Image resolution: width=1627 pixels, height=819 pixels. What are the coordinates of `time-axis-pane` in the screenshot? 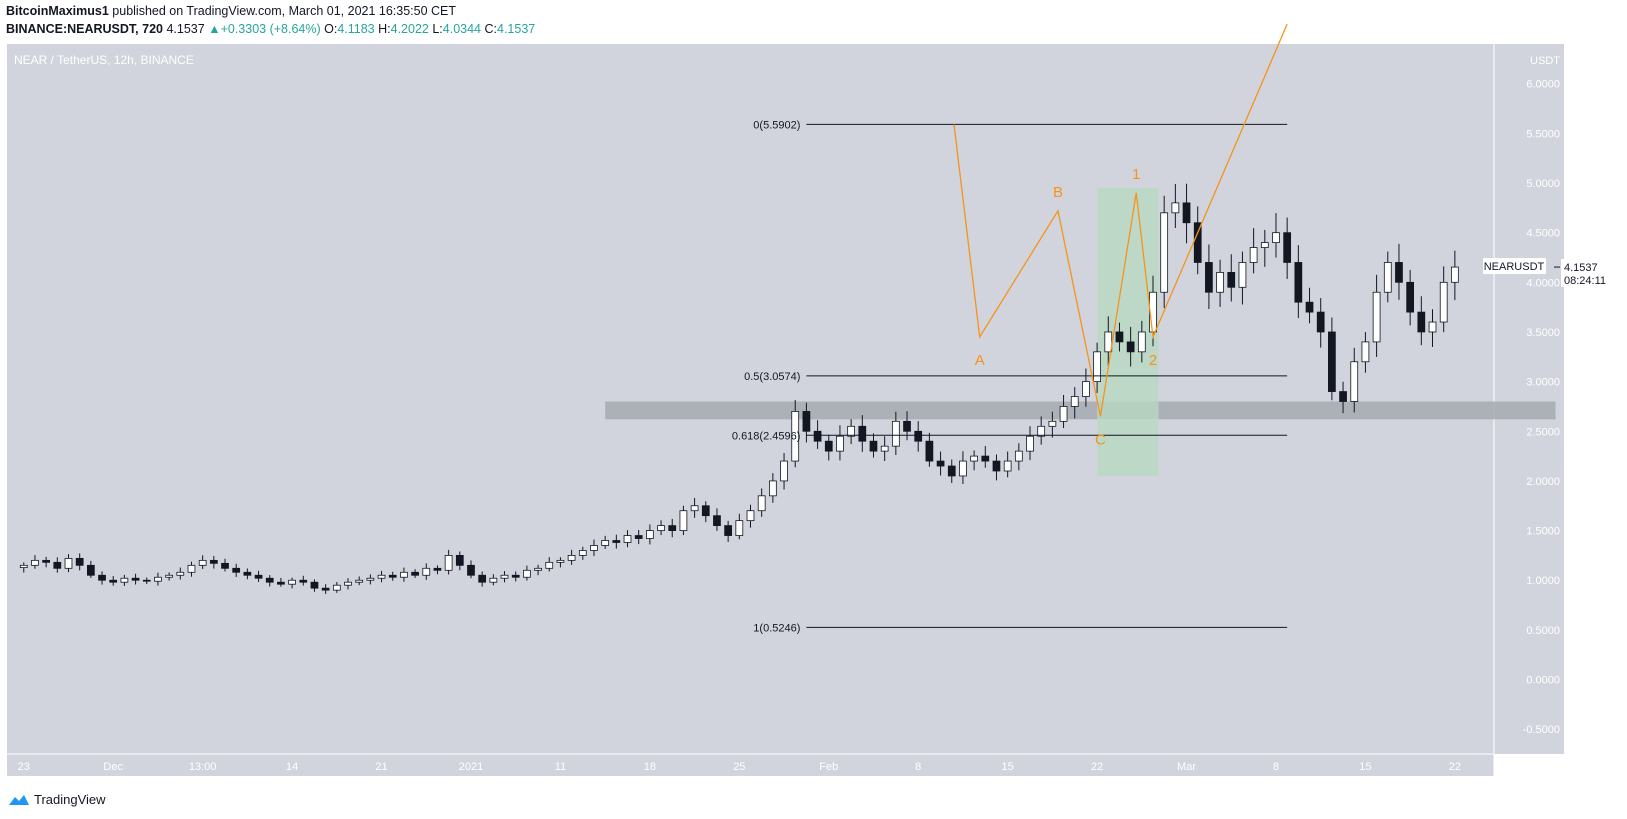 It's located at (750, 765).